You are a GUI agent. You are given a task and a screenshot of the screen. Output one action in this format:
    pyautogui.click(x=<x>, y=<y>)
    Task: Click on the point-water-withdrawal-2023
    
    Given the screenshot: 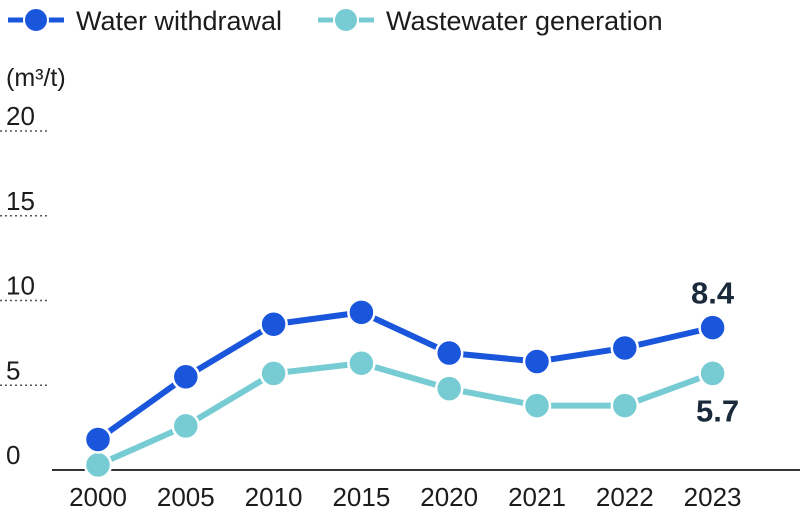 What is the action you would take?
    pyautogui.click(x=712, y=327)
    